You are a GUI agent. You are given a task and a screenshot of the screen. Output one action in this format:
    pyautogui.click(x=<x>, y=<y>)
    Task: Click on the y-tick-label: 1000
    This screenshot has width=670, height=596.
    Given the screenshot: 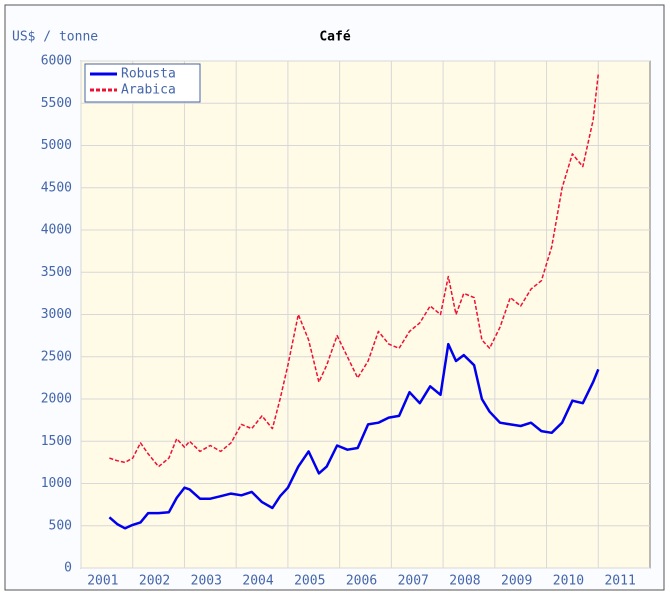 What is the action you would take?
    pyautogui.click(x=56, y=483)
    